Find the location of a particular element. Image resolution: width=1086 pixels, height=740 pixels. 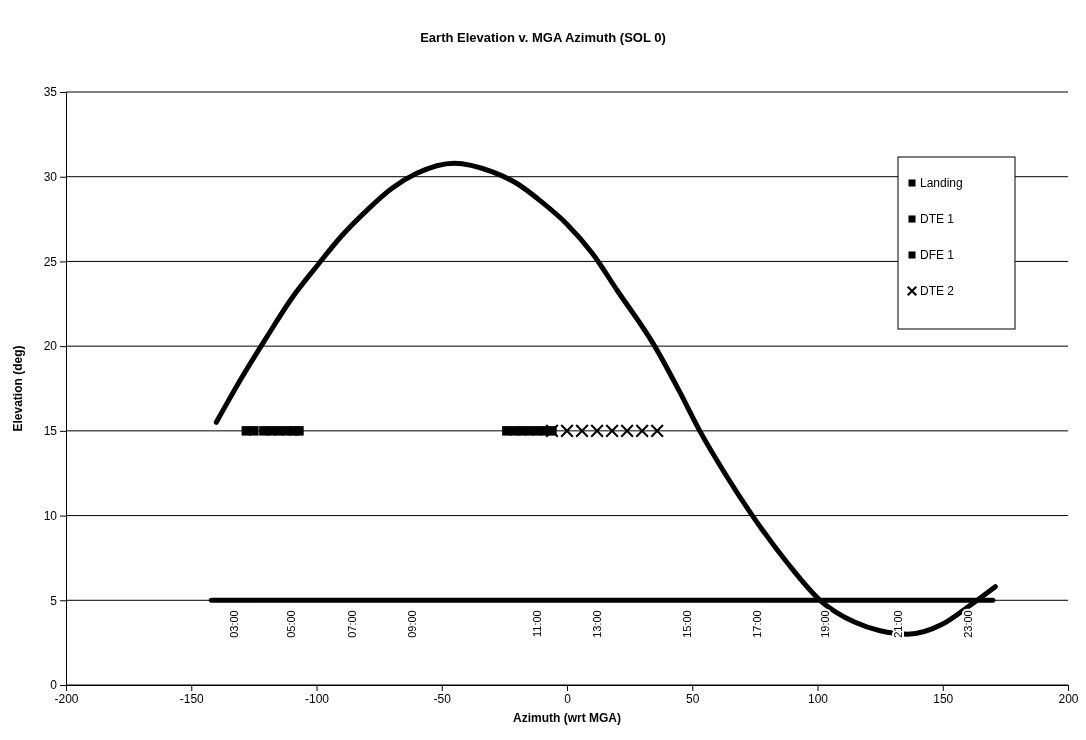

y-axis-title: Elevation (deg) is located at coordinates (18, 388).